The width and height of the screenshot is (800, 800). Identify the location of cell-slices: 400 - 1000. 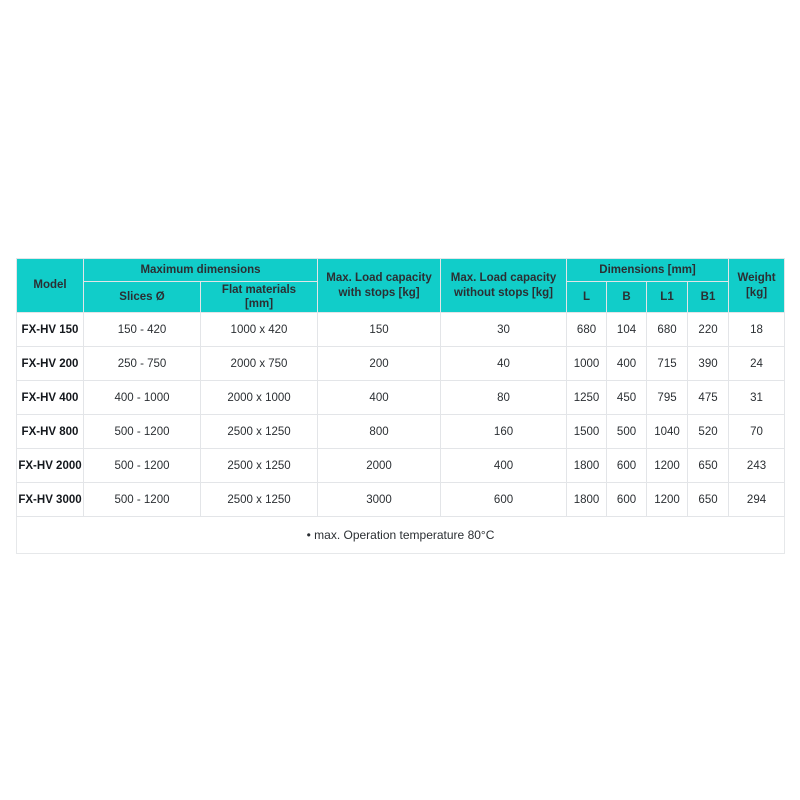
(142, 397).